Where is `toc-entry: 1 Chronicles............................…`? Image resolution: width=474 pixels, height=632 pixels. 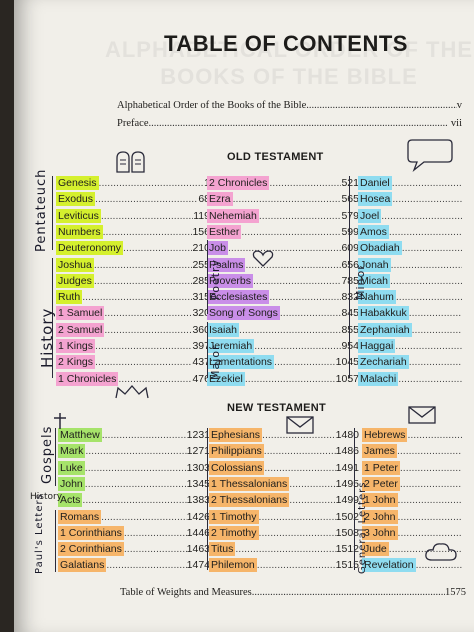
toc-entry: 1 Chronicles............................… is located at coordinates (133, 378).